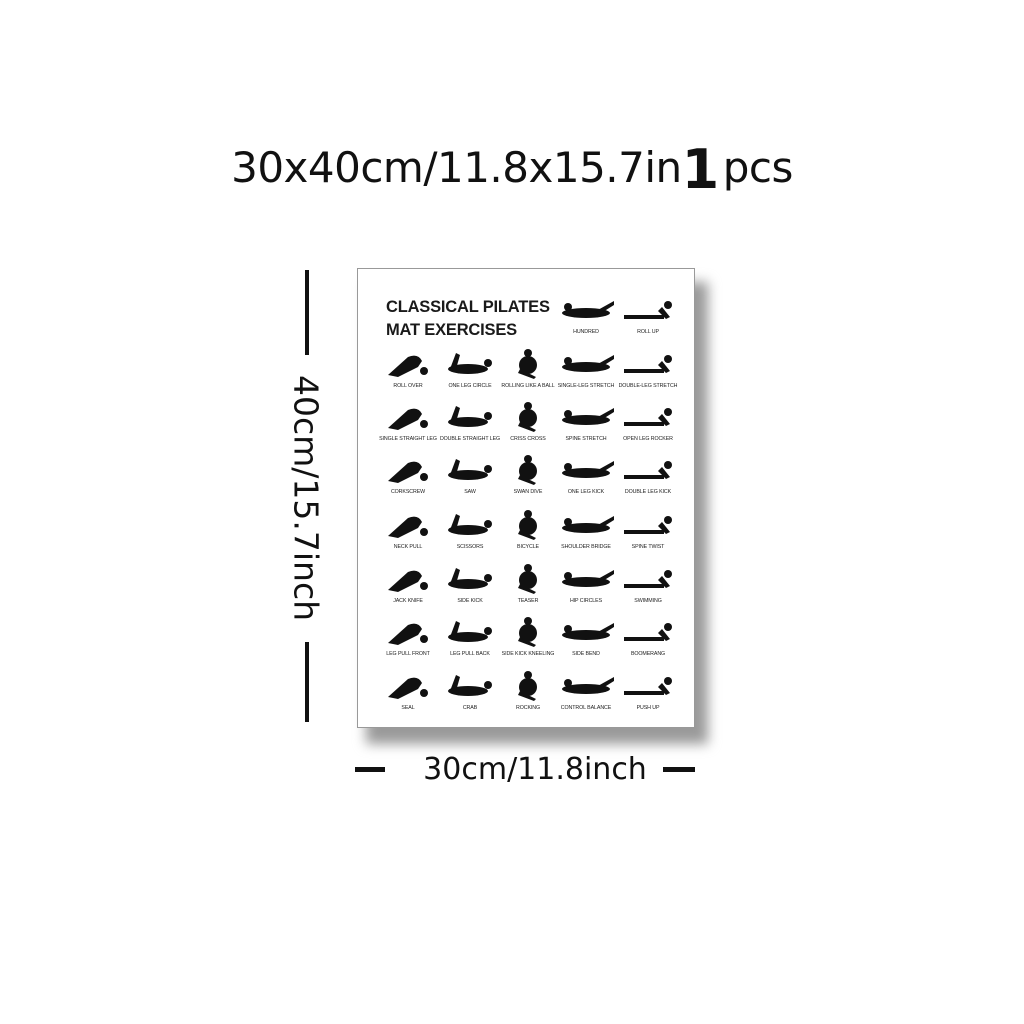 This screenshot has width=1024, height=1024. I want to click on exercise-item: CORKSCREW, so click(408, 479).